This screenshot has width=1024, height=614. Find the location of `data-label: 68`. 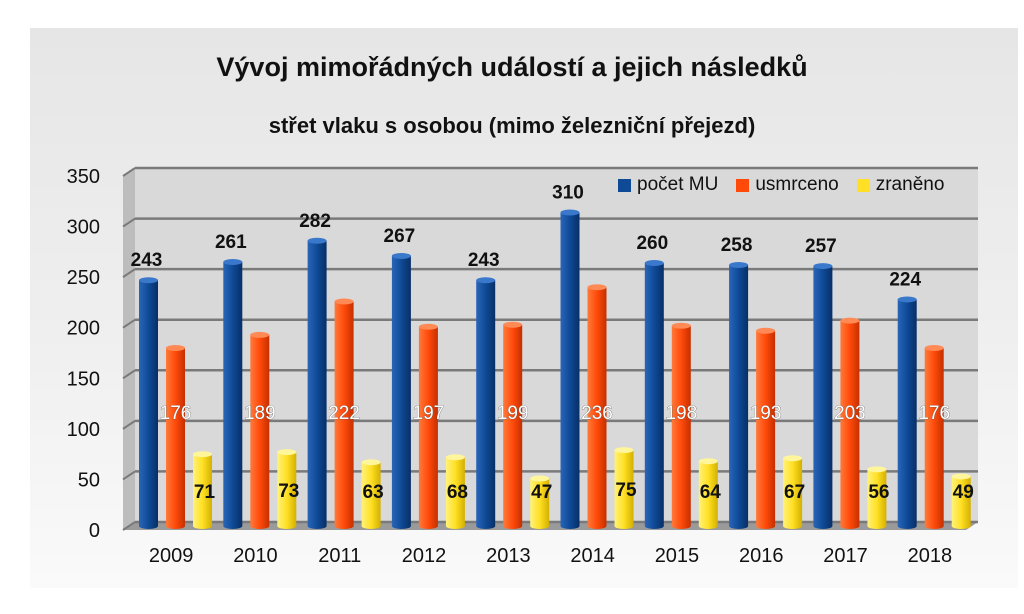

data-label: 68 is located at coordinates (457, 492).